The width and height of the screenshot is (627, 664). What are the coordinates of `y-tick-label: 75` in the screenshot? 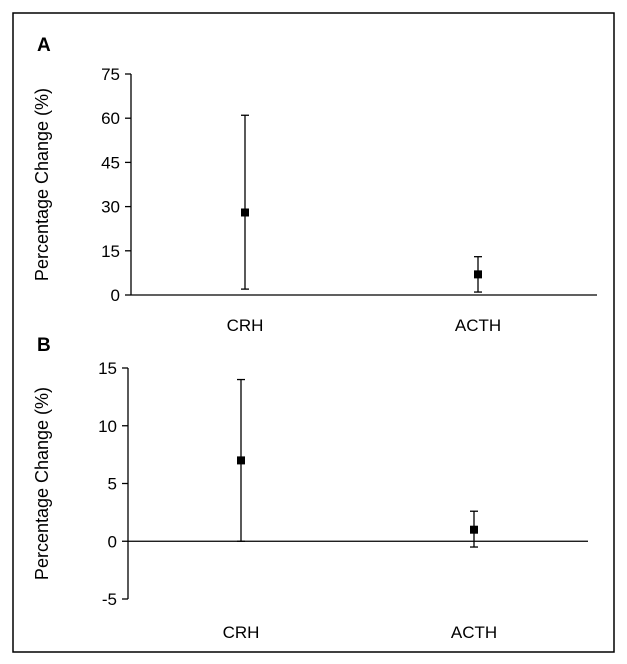 It's located at (110, 74).